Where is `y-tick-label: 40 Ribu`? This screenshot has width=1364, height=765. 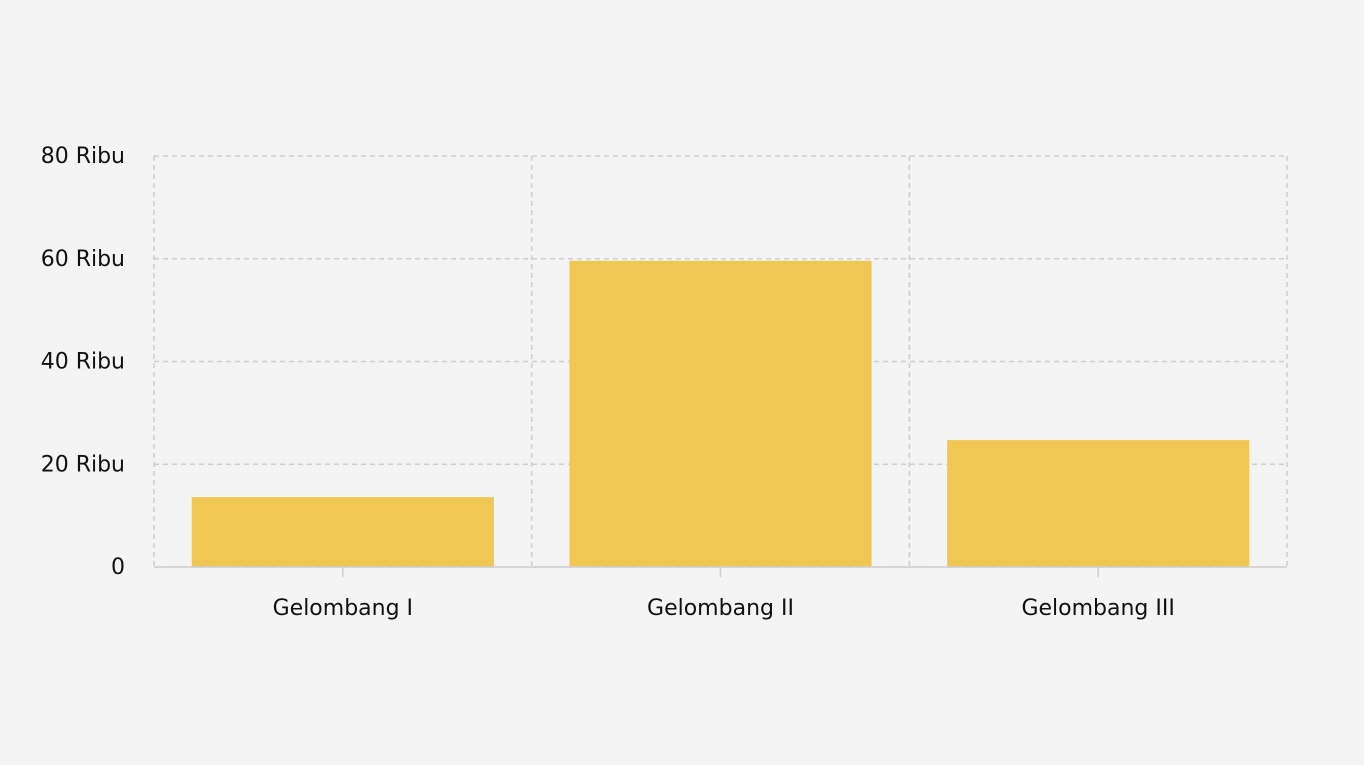
y-tick-label: 40 Ribu is located at coordinates (83, 362).